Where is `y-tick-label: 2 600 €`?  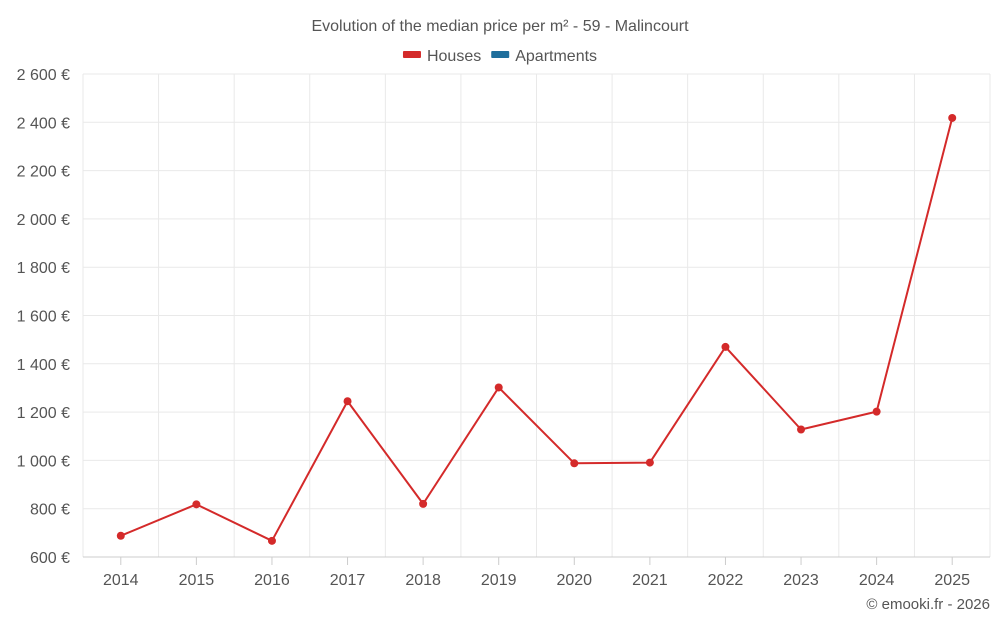 y-tick-label: 2 600 € is located at coordinates (43, 75).